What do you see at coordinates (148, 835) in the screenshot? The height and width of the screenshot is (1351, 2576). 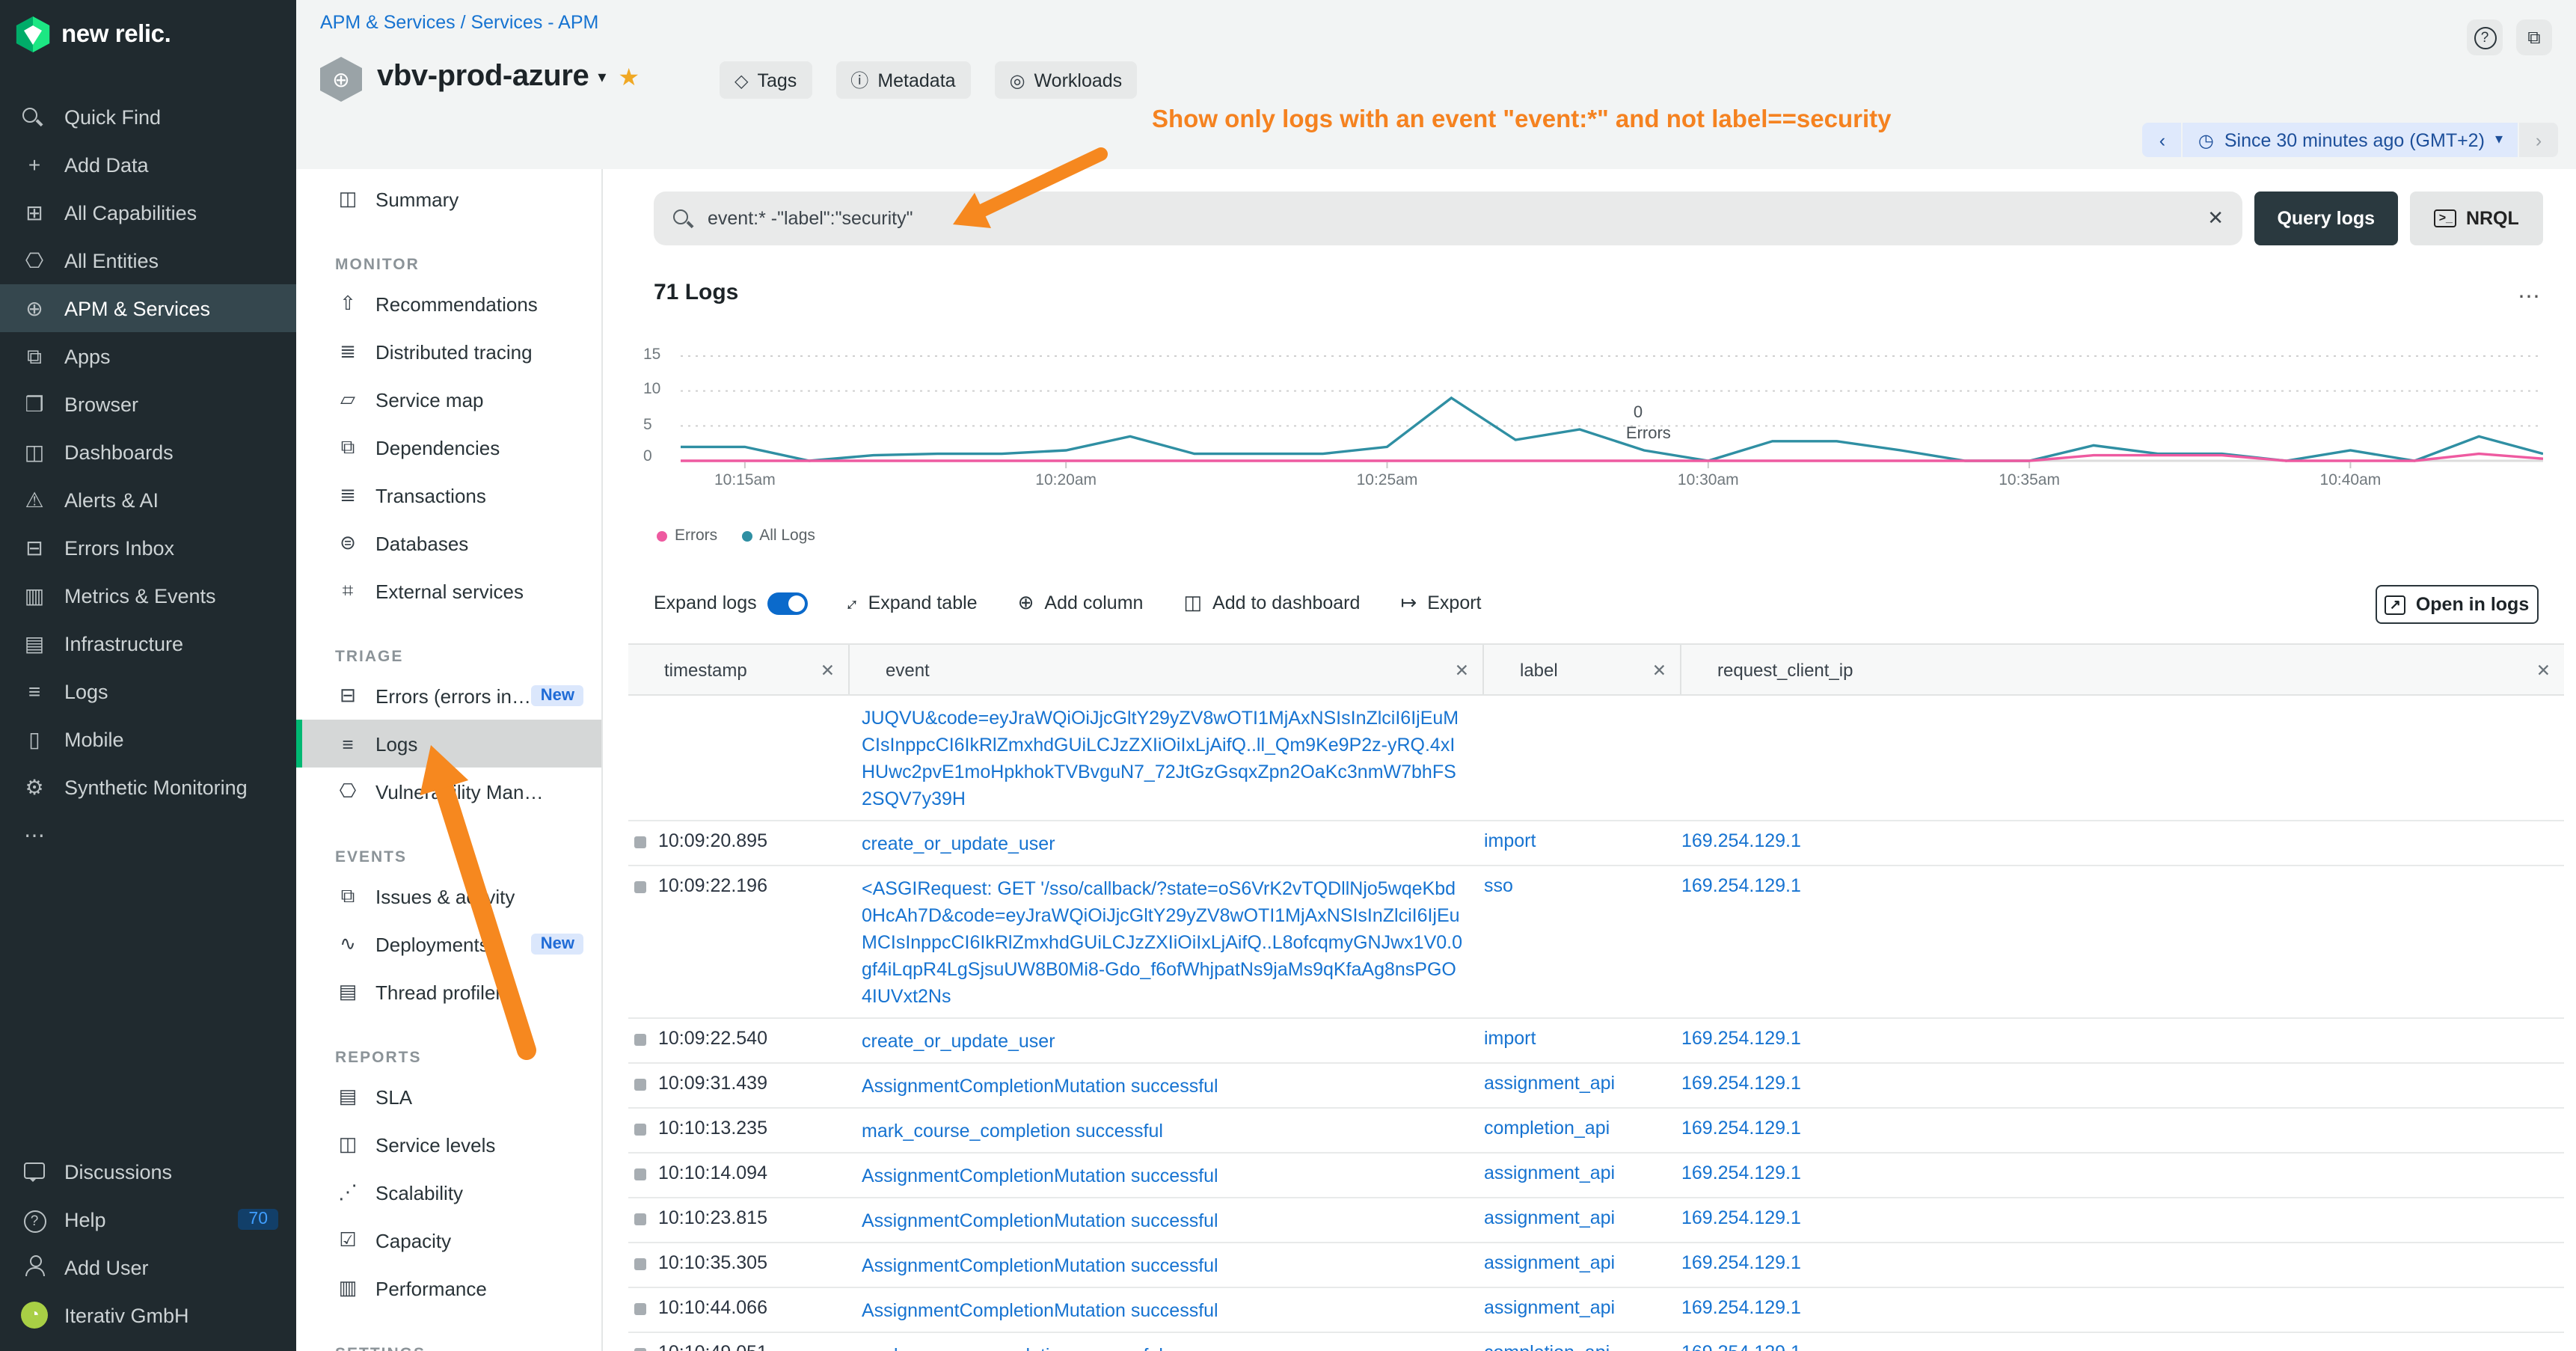 I see `sidebar-item-more: ⋯` at bounding box center [148, 835].